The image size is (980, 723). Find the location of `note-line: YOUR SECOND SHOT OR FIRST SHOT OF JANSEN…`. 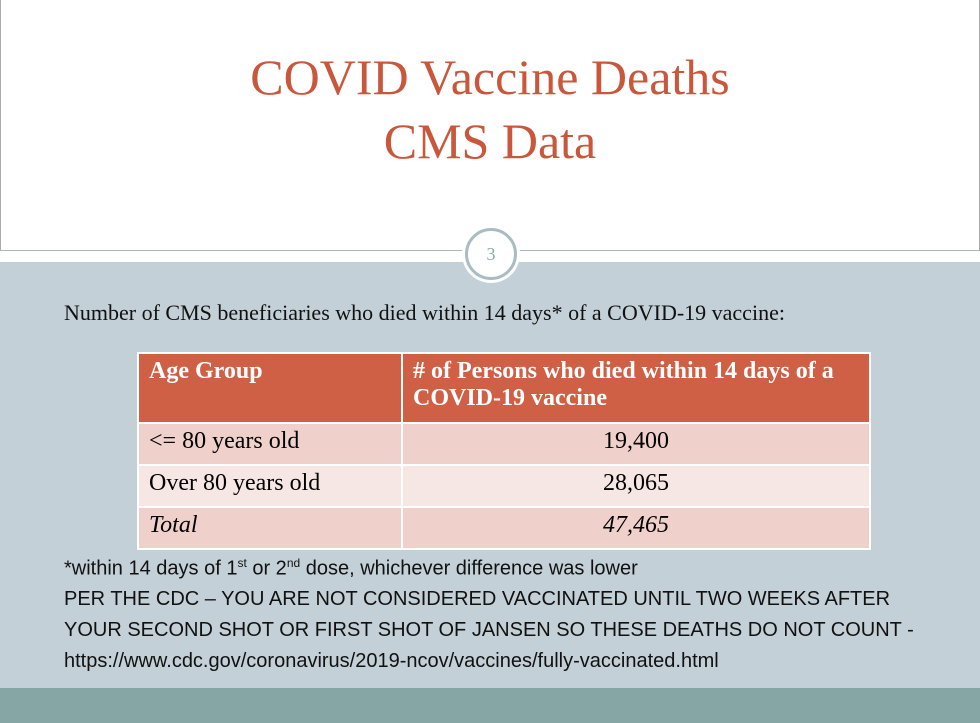

note-line: YOUR SECOND SHOT OR FIRST SHOT OF JANSEN… is located at coordinates (489, 630).